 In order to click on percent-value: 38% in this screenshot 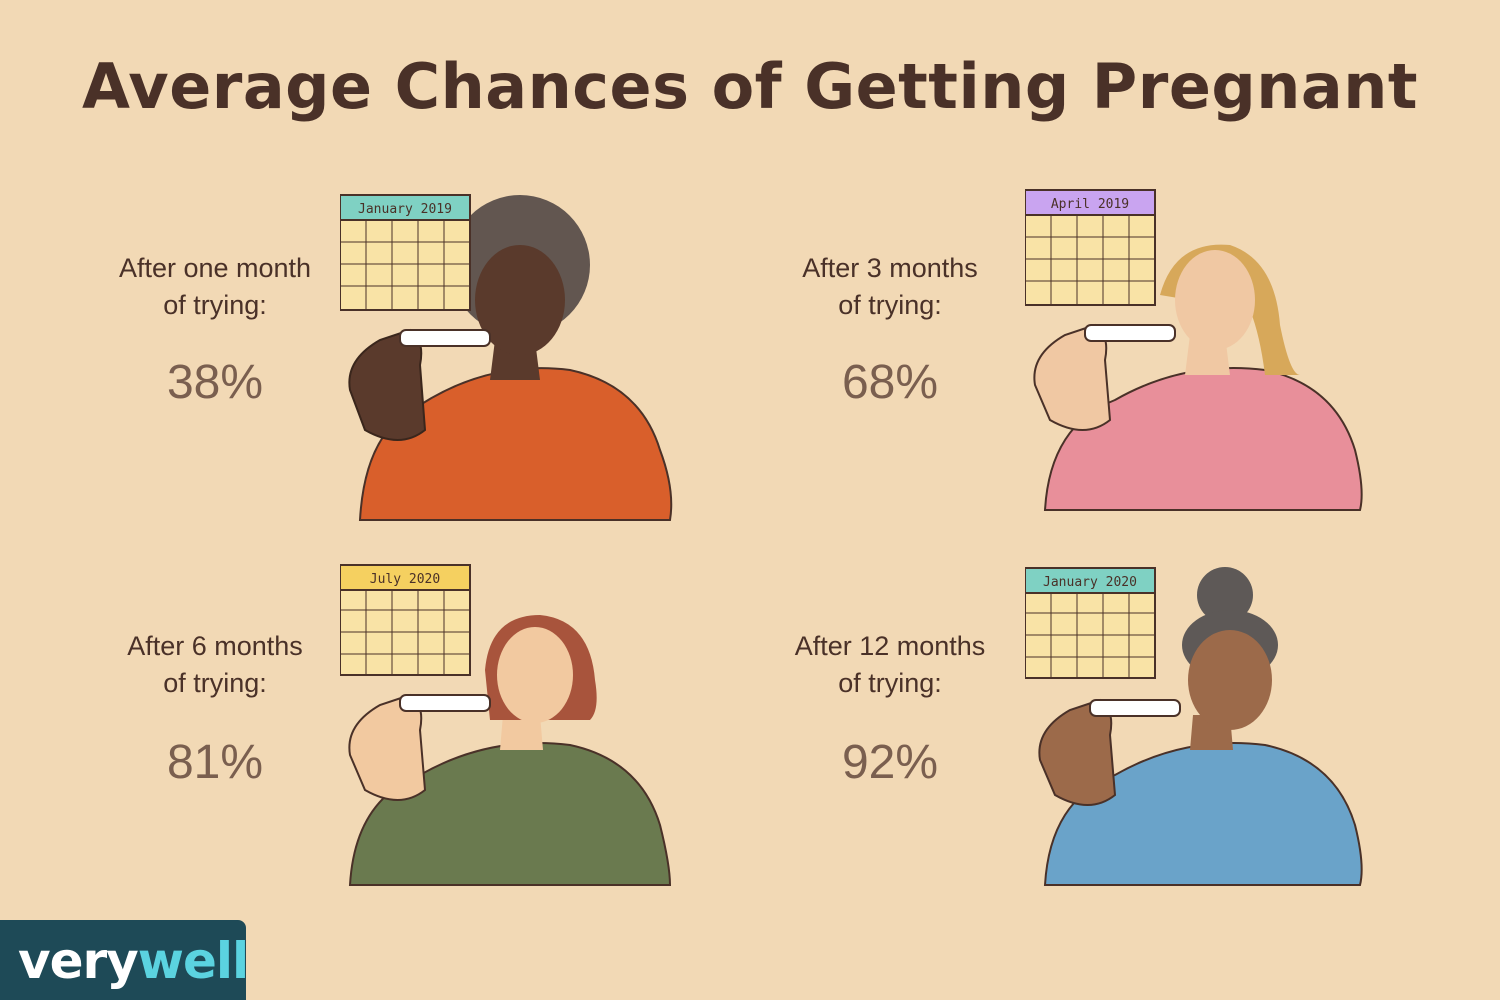, I will do `click(215, 382)`.